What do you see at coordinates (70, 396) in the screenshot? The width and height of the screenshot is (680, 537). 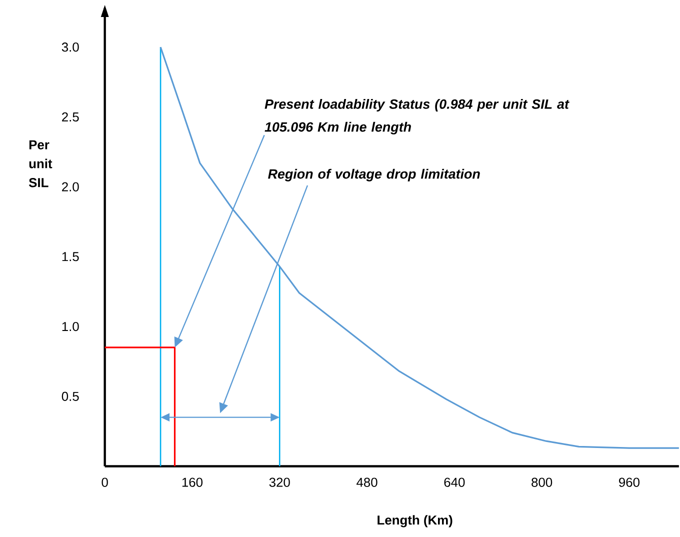 I see `y-tick-label: 0.5` at bounding box center [70, 396].